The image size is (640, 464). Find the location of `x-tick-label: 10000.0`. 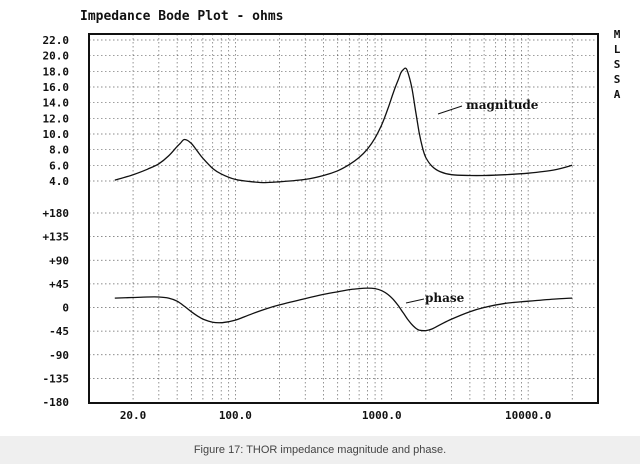

x-tick-label: 10000.0 is located at coordinates (528, 415).